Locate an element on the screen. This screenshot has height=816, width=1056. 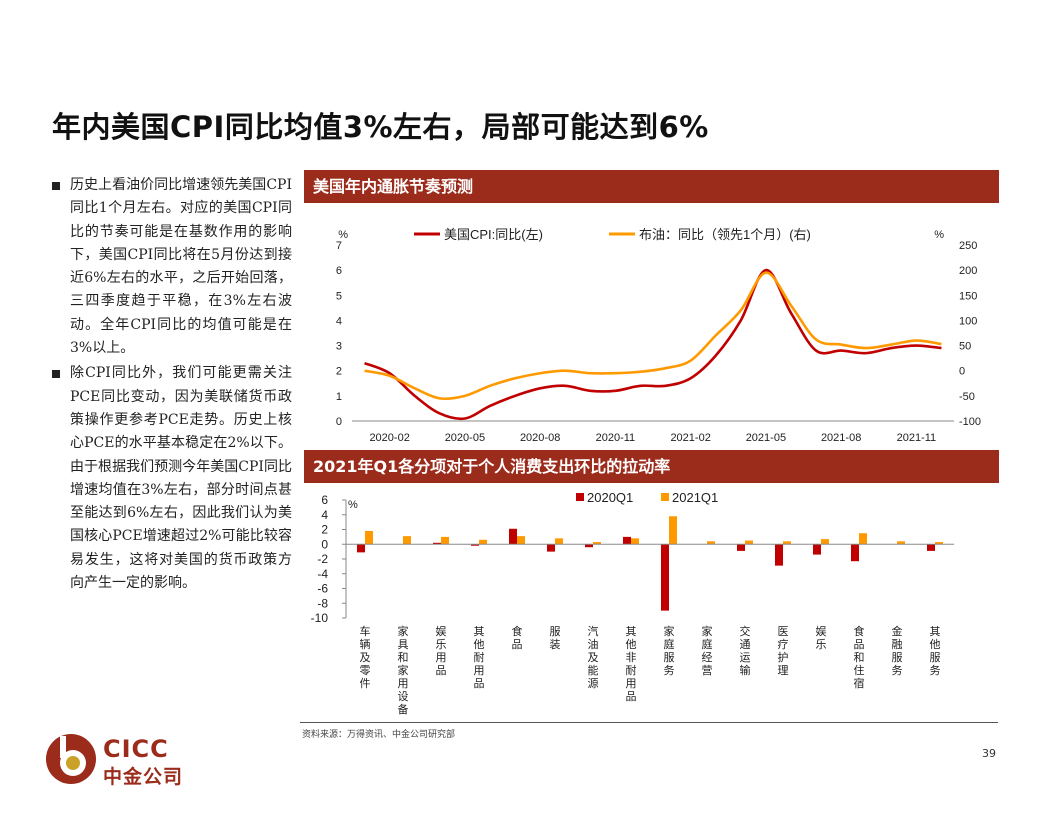
x-category-label: 家具和家用设备 is located at coordinates (403, 670).